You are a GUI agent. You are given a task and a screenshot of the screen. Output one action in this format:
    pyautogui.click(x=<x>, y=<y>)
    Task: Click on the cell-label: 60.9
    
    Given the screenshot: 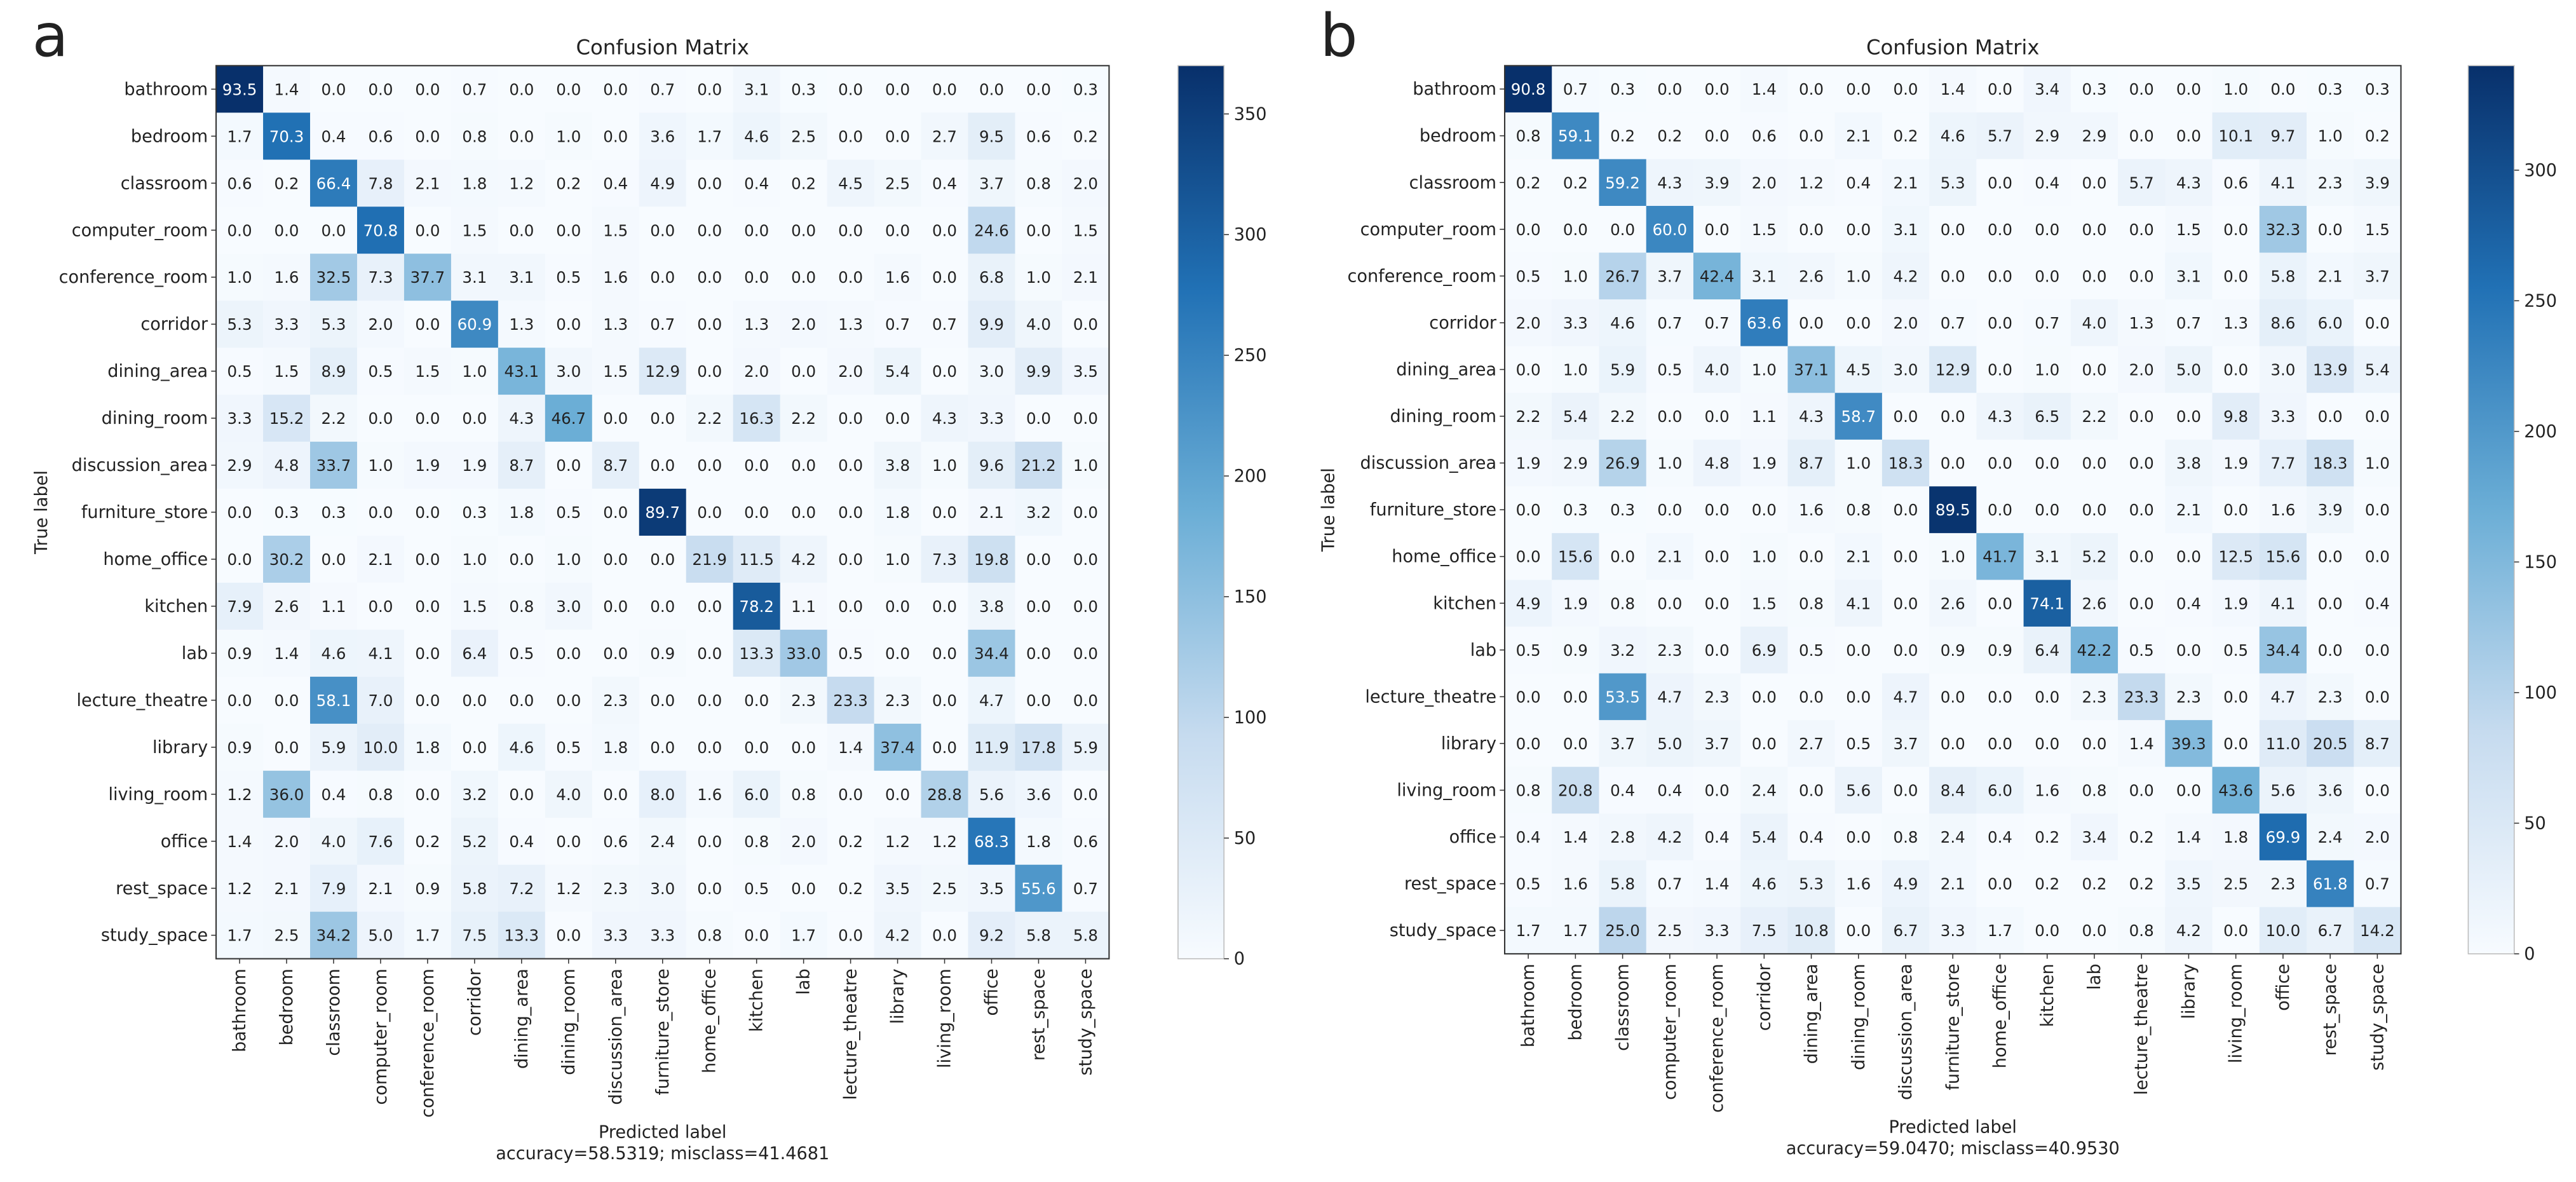 What is the action you would take?
    pyautogui.click(x=475, y=324)
    